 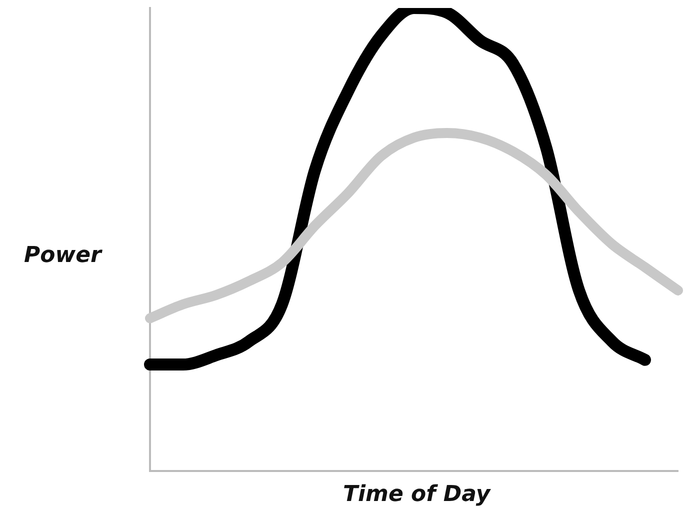 What do you see at coordinates (416, 494) in the screenshot?
I see `x-axis-title: Time of Day` at bounding box center [416, 494].